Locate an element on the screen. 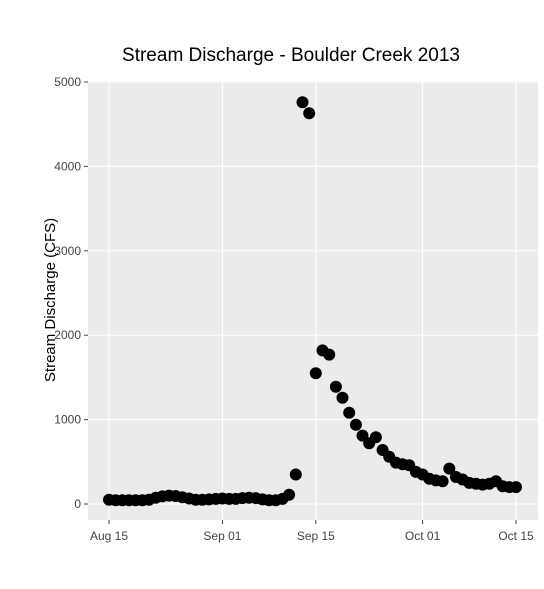  y-tick-label: 5000 is located at coordinates (67, 82).